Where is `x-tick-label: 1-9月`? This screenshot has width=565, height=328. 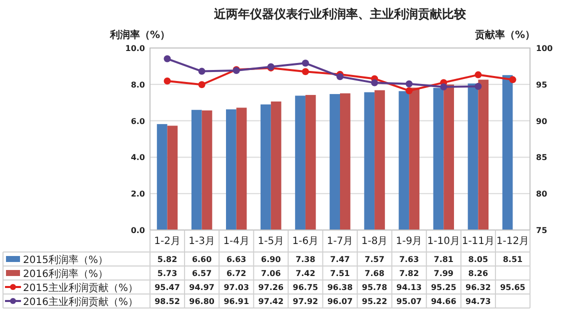 x-tick-label: 1-9月 is located at coordinates (409, 241).